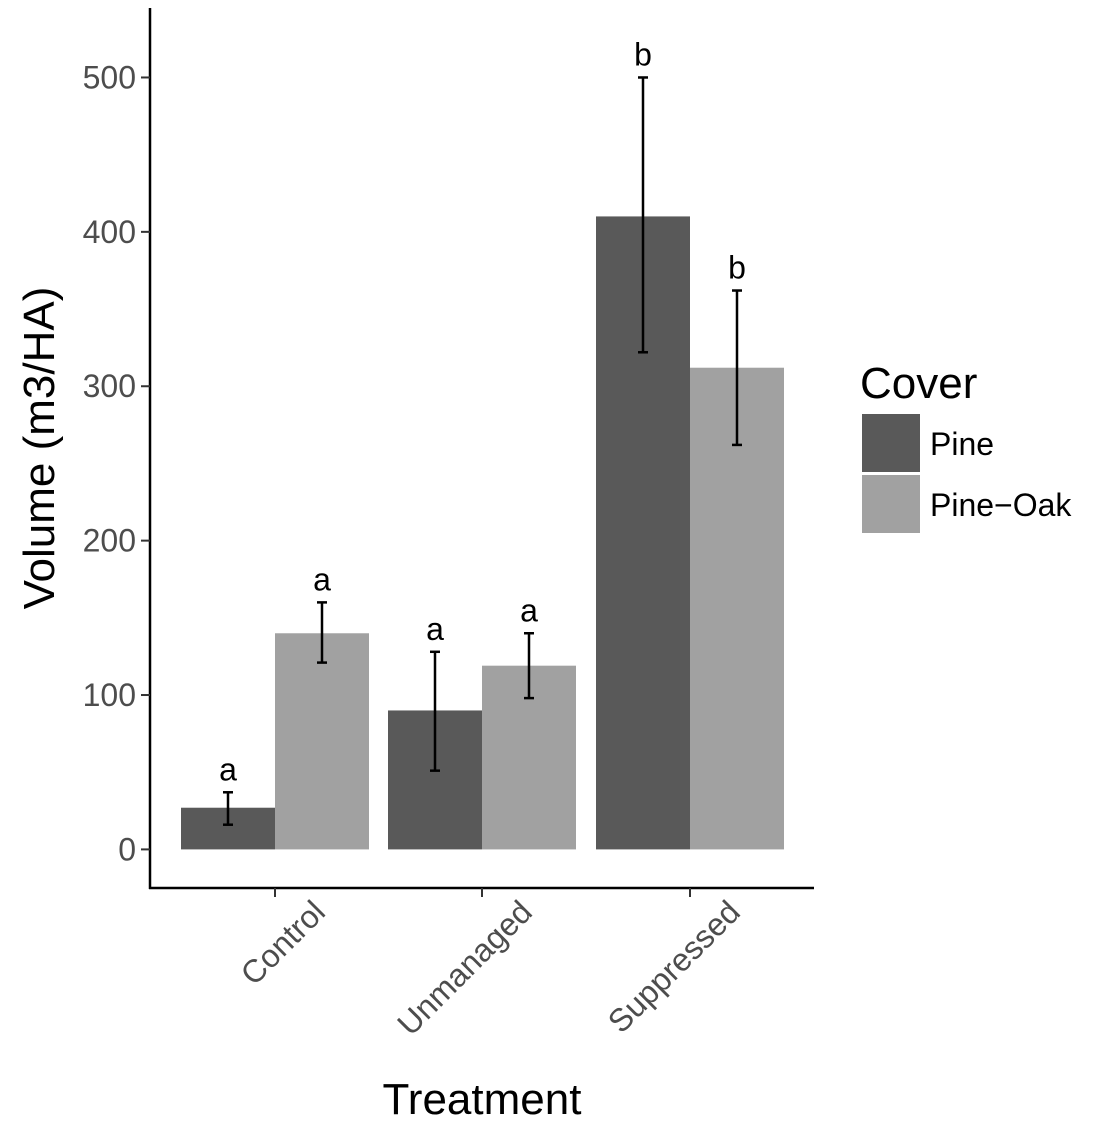 The width and height of the screenshot is (1104, 1122). Describe the element at coordinates (109, 386) in the screenshot. I see `y-tick-label: 300` at that location.